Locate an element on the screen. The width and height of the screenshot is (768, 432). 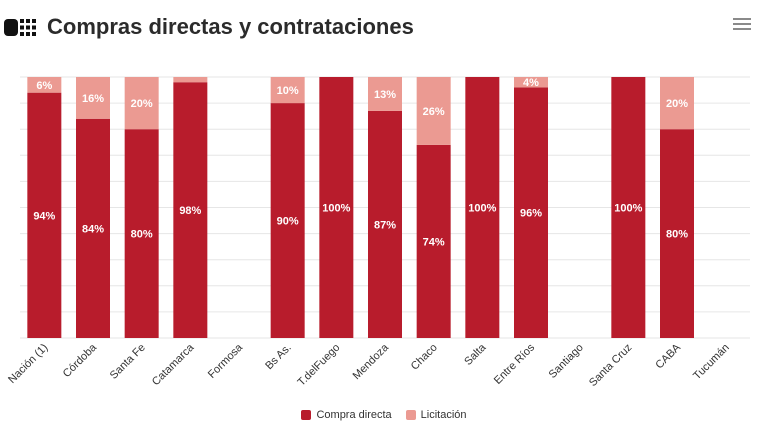
chart-title: Compras directas y contrataciones is located at coordinates (230, 26).